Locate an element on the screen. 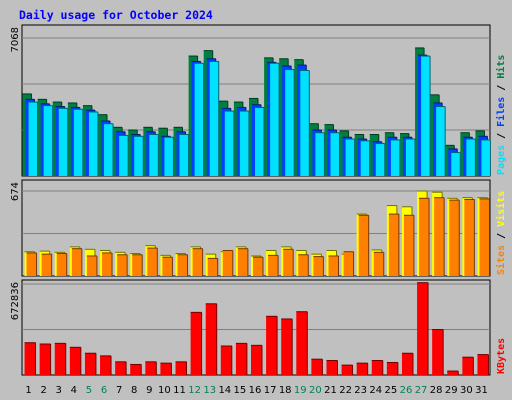 Image resolution: width=512 pixels, height=400 pixels. y-max-label: 674 is located at coordinates (15, 191).